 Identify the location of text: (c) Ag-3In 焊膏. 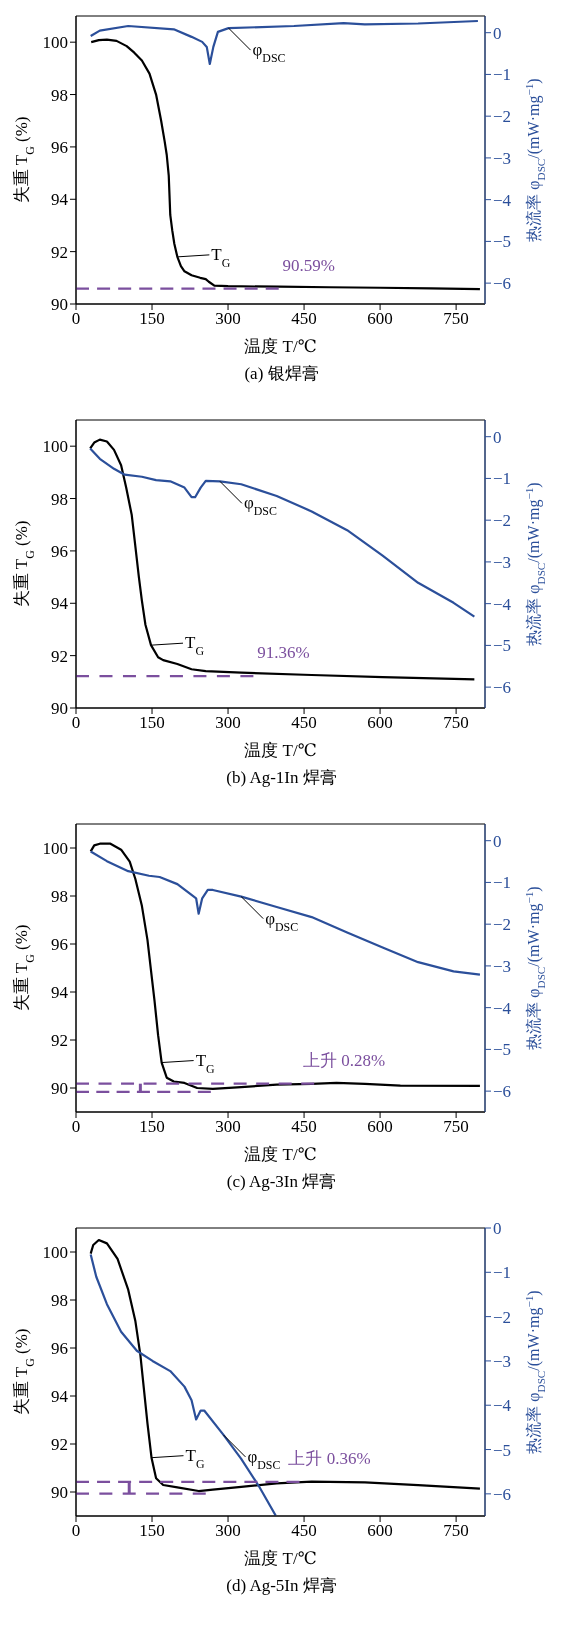
(281, 1182).